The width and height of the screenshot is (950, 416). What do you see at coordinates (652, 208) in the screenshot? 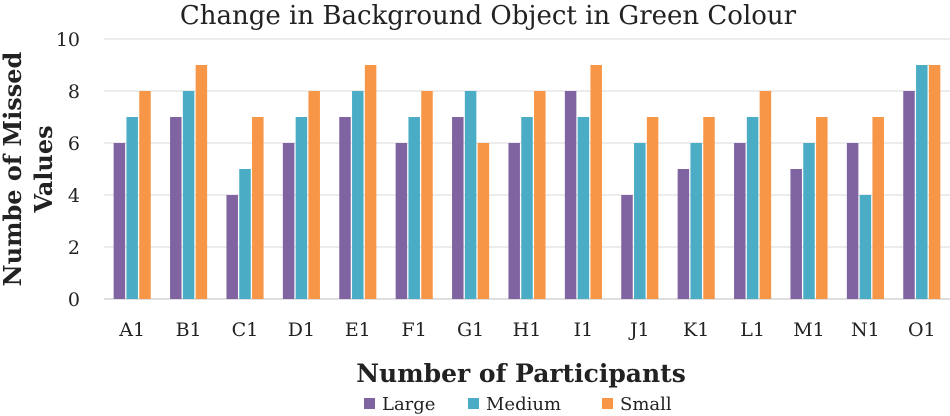
I see `bar-small-j1` at bounding box center [652, 208].